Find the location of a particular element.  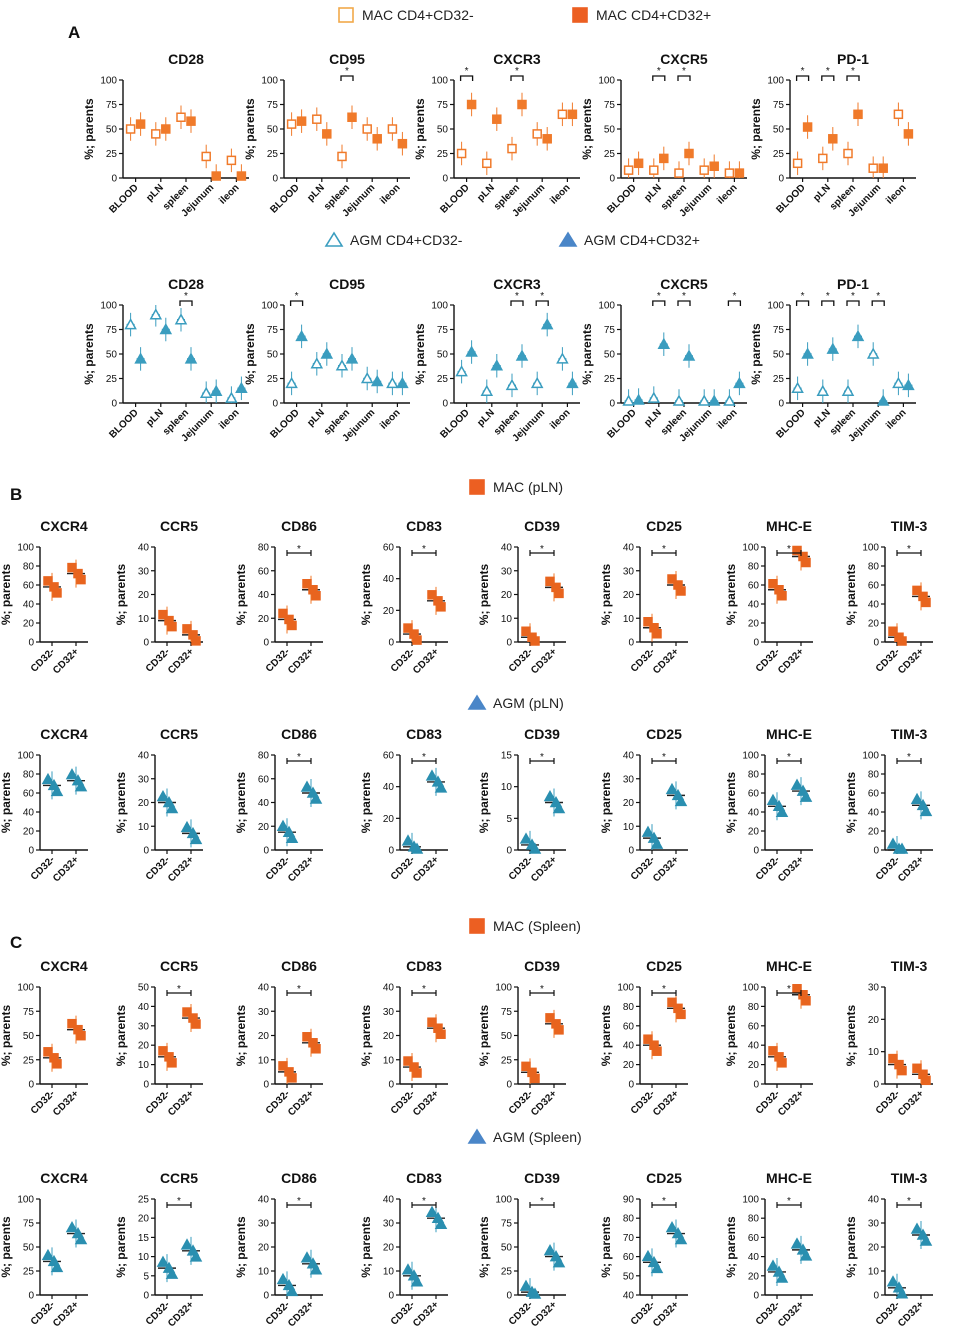

y-tick-label: 40 is located at coordinates (264, 595).